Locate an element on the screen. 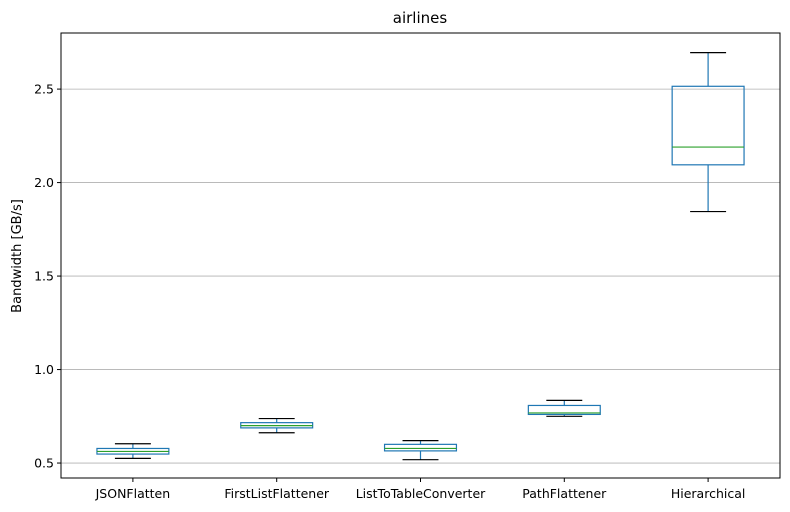 The image size is (790, 512). y-tick-label: 1.5 is located at coordinates (44, 276).